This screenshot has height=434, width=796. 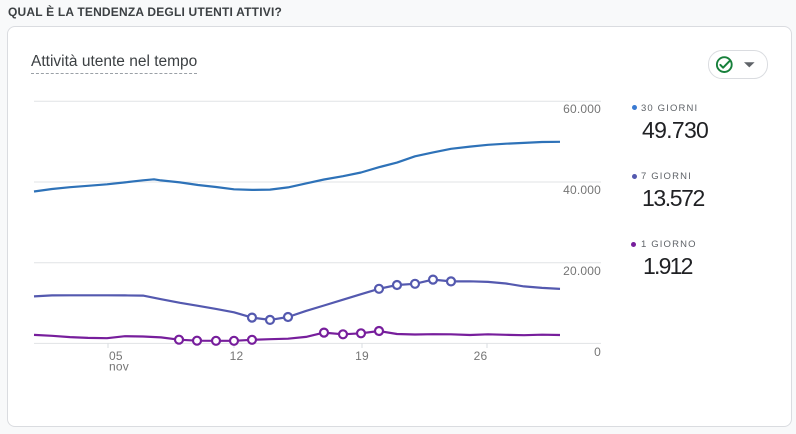 I want to click on svg-text: 0, so click(x=597, y=352).